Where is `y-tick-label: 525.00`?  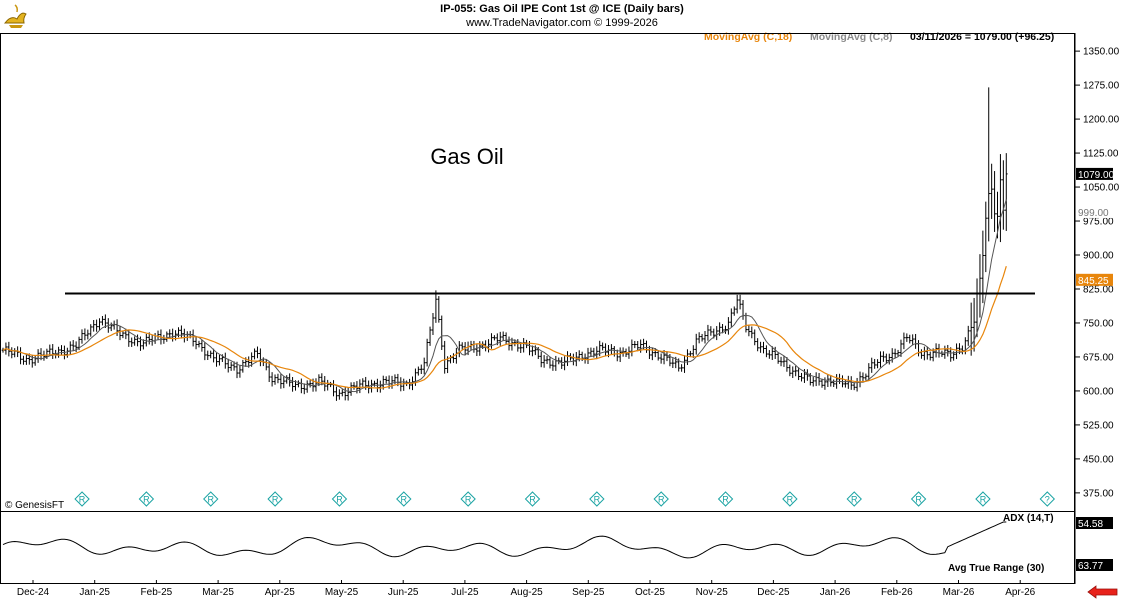
y-tick-label: 525.00 is located at coordinates (1098, 425).